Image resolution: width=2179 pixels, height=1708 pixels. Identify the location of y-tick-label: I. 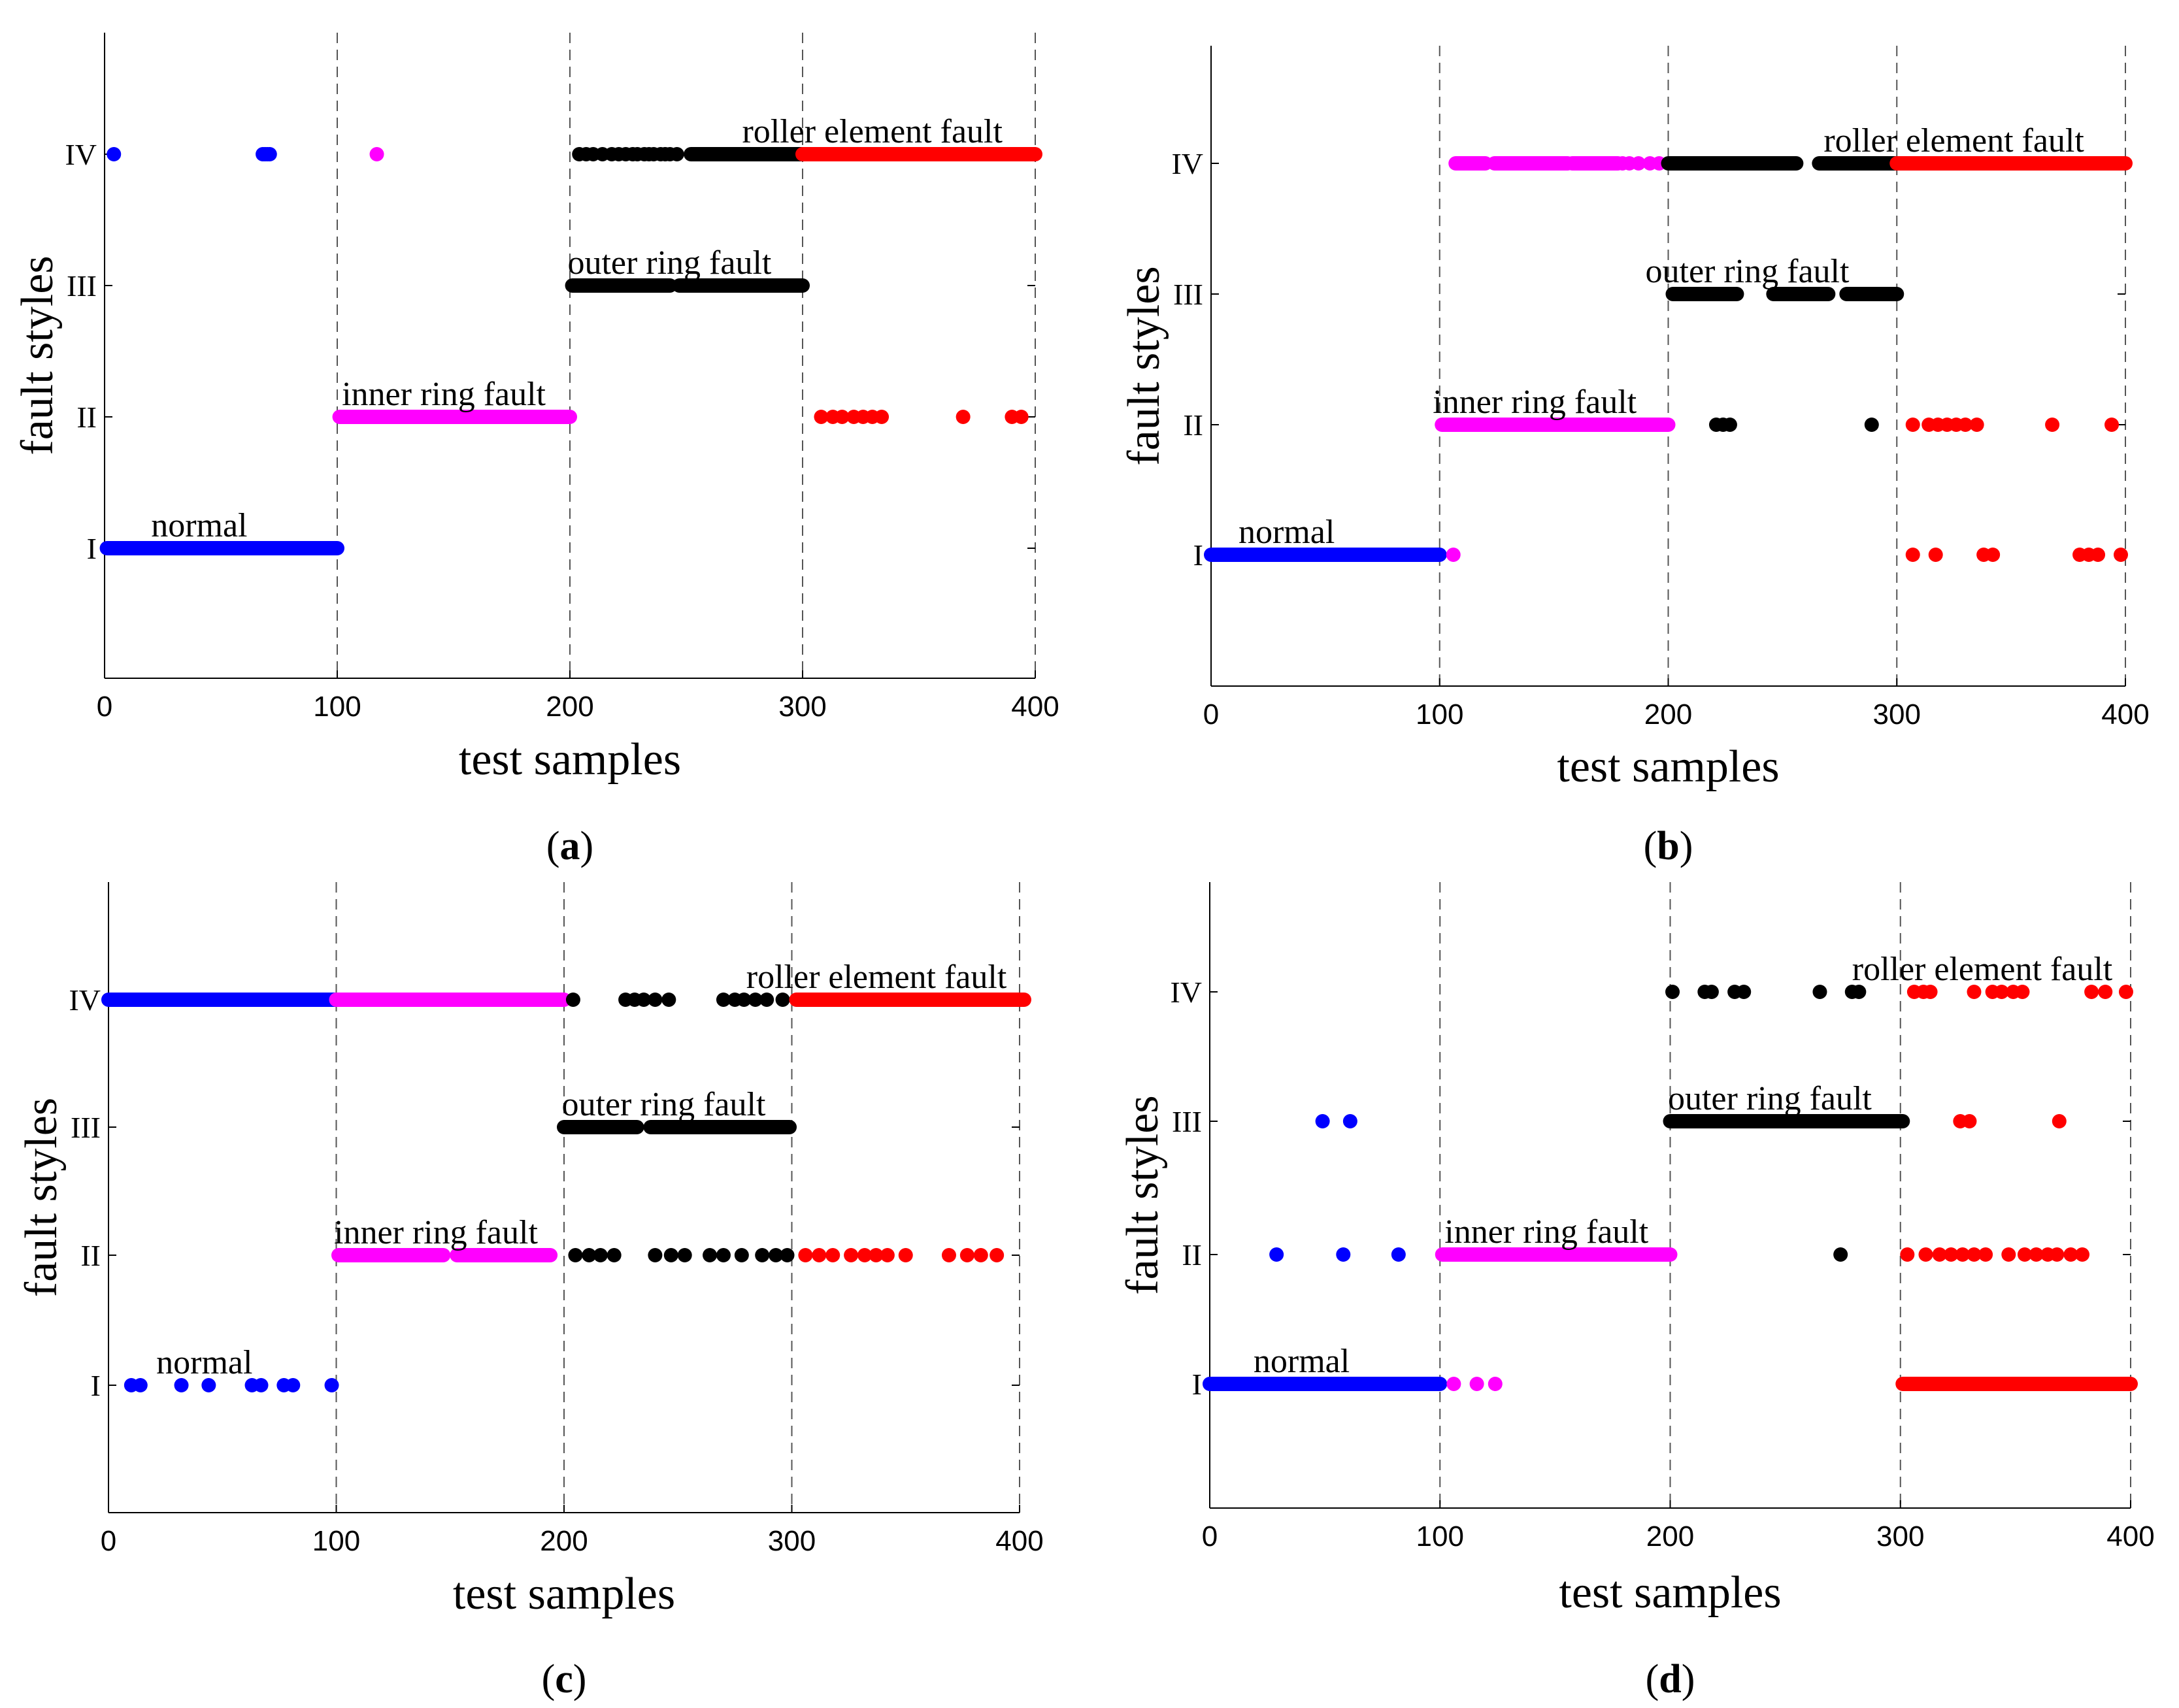
(1197, 1384).